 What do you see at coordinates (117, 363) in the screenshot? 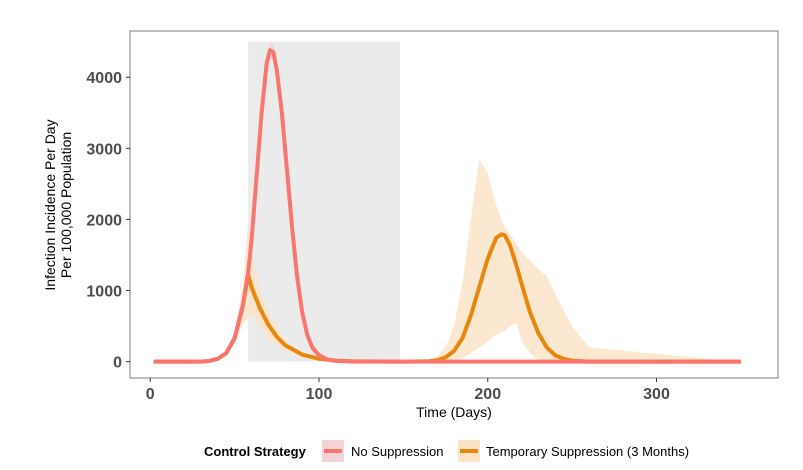
I see `y-tick-label: 0` at bounding box center [117, 363].